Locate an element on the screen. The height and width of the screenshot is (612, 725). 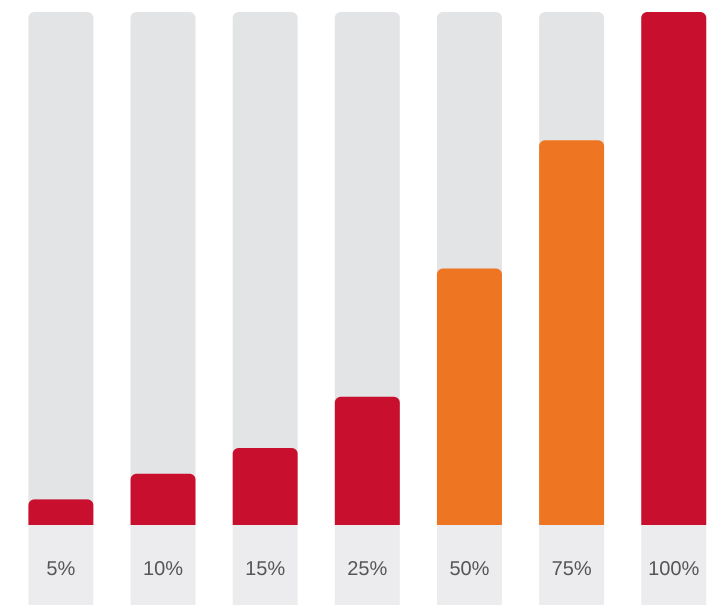
data-label: 50% is located at coordinates (469, 569).